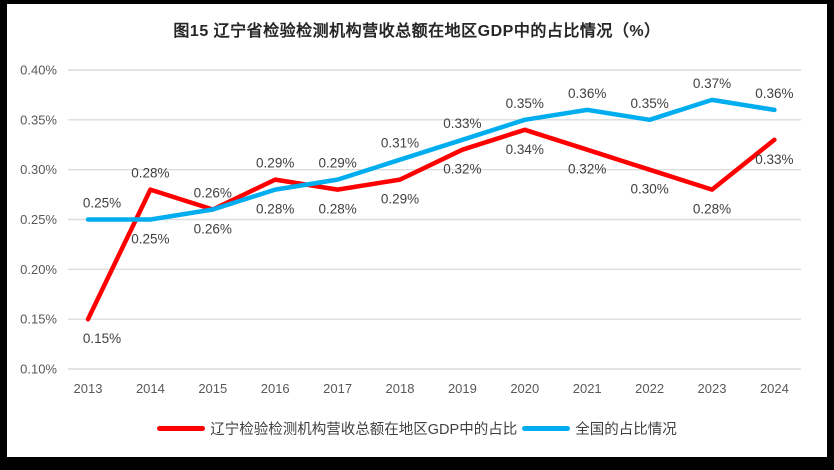  What do you see at coordinates (774, 388) in the screenshot?
I see `x-axis-tick-label: 2024` at bounding box center [774, 388].